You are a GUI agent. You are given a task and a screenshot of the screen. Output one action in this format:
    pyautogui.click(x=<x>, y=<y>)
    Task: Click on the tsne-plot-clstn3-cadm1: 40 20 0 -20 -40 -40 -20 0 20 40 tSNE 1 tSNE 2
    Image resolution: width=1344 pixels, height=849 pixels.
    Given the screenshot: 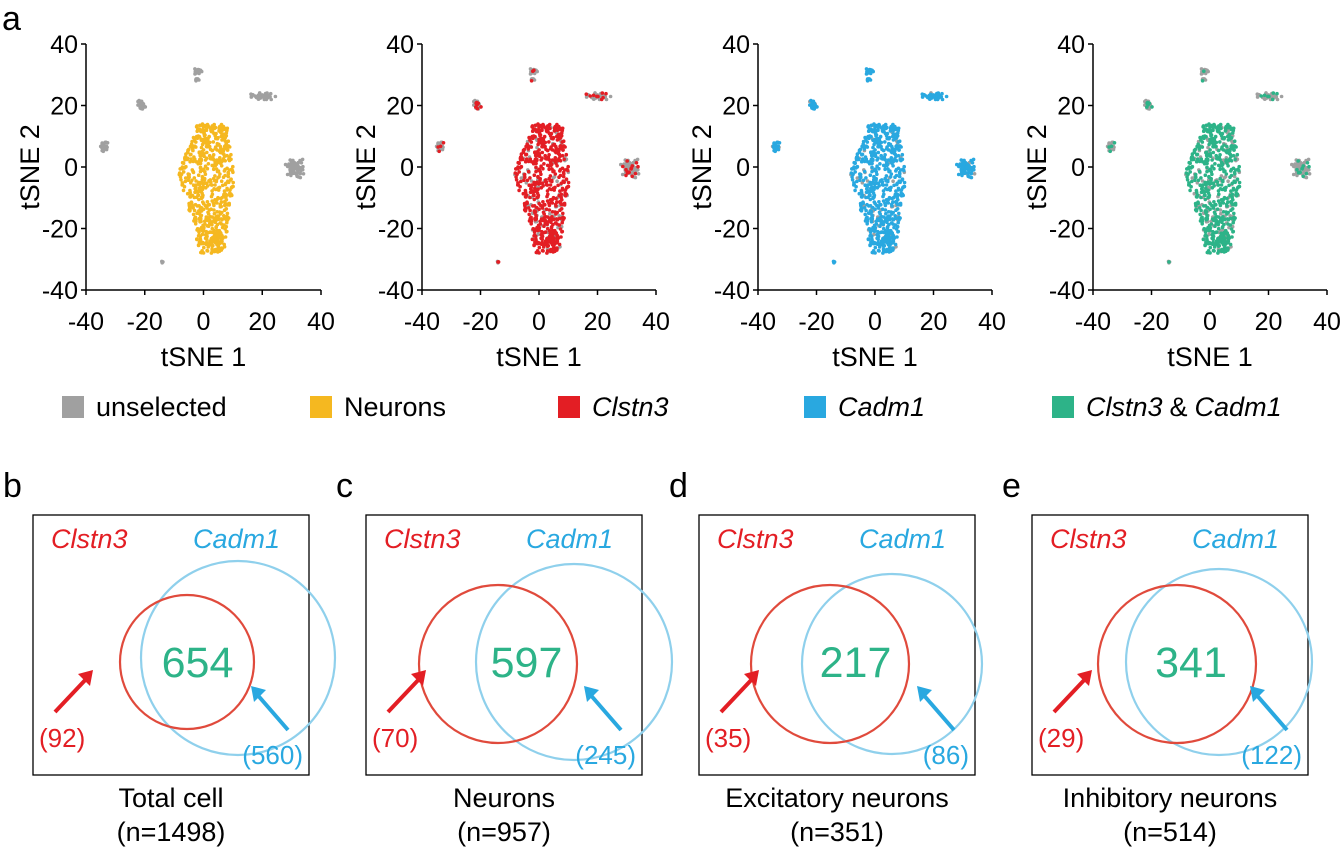 What is the action you would take?
    pyautogui.click(x=1181, y=201)
    